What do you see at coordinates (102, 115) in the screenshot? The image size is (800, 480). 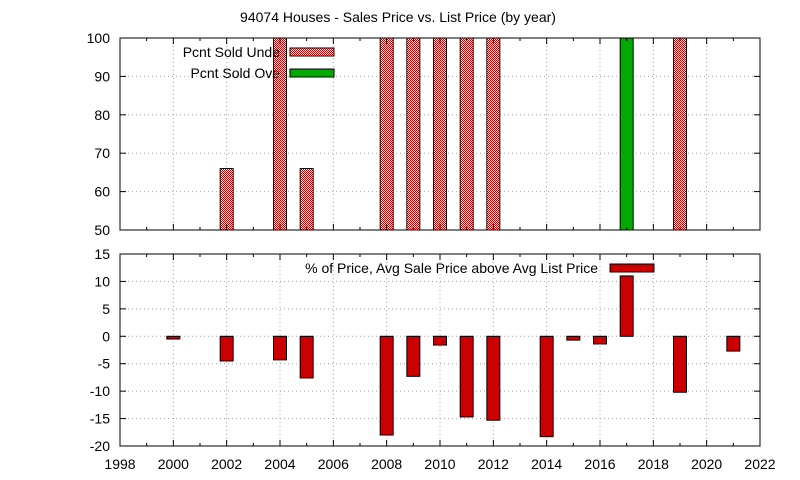 I see `y-tick-label: 80` at bounding box center [102, 115].